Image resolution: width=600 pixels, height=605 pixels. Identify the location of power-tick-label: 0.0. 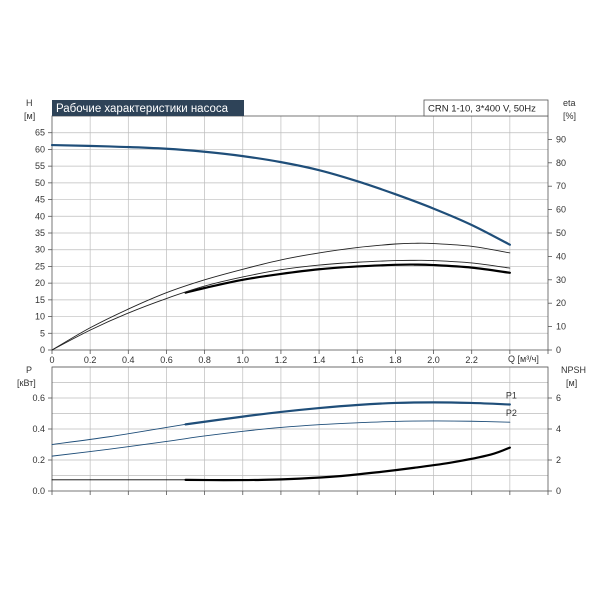
(38, 491).